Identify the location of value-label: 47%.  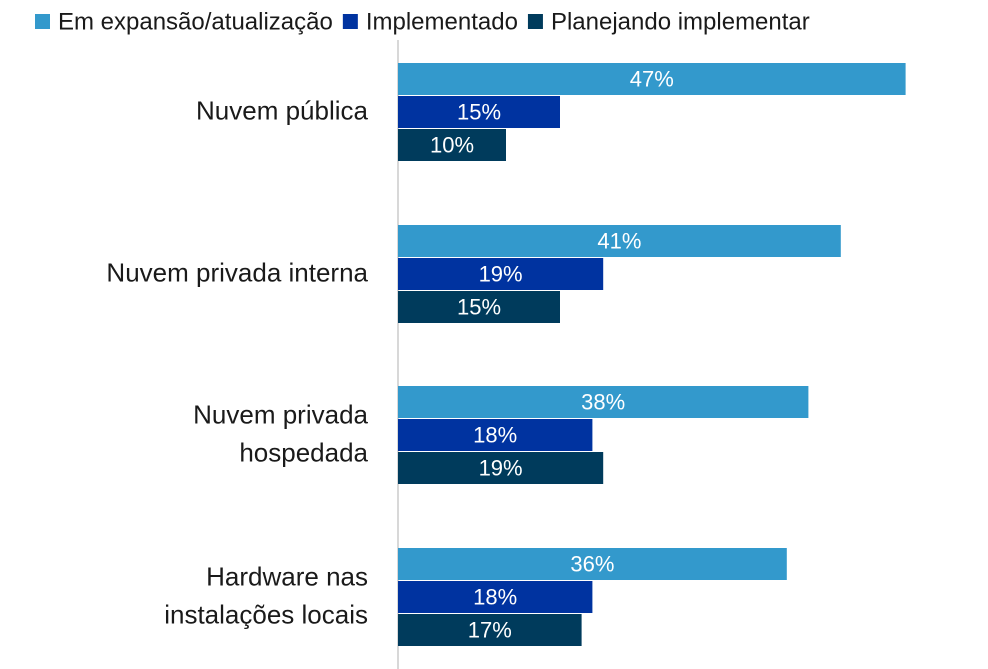
(652, 78).